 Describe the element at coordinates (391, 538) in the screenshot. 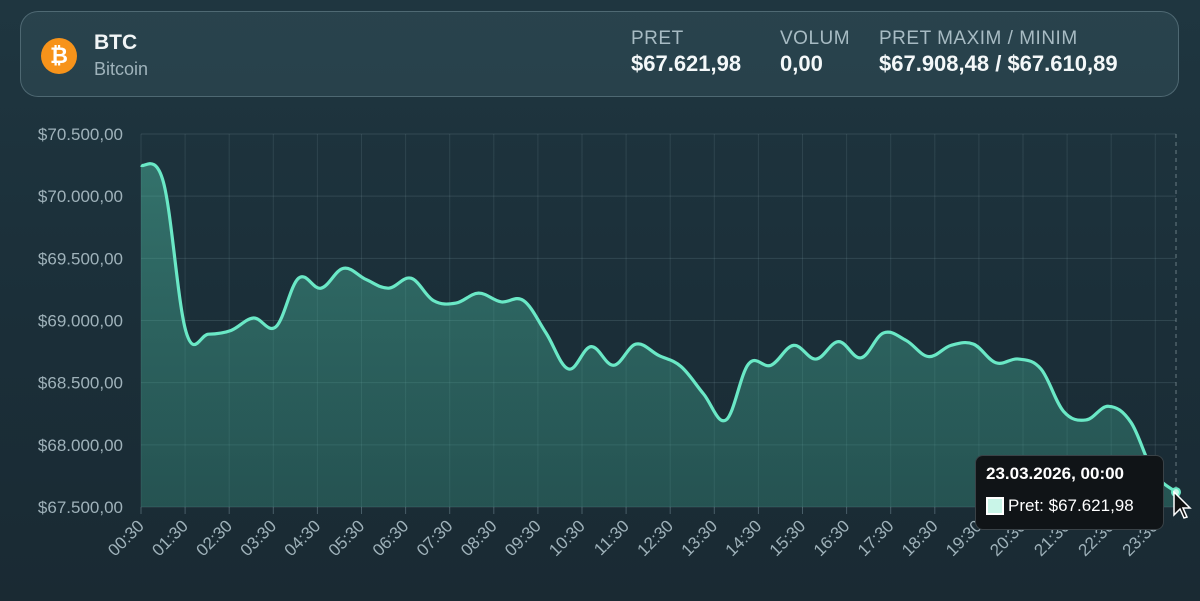

I see `x-tick-label: 06:30` at that location.